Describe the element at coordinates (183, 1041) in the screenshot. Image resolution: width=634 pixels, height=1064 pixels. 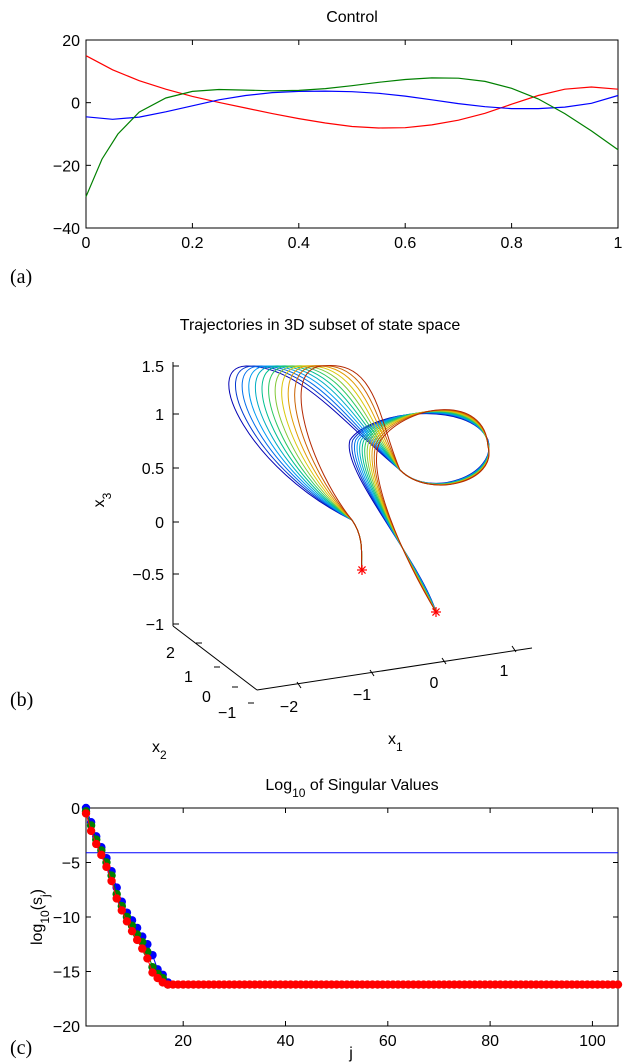
I see `x-tick-label: 20` at that location.